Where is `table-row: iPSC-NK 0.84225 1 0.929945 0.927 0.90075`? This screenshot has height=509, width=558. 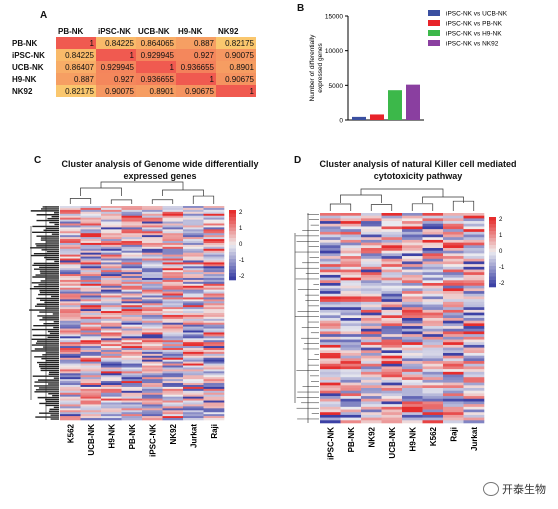
table-row: iPSC-NK 0.84225 1 0.929945 0.927 0.90075 is located at coordinates (133, 55).